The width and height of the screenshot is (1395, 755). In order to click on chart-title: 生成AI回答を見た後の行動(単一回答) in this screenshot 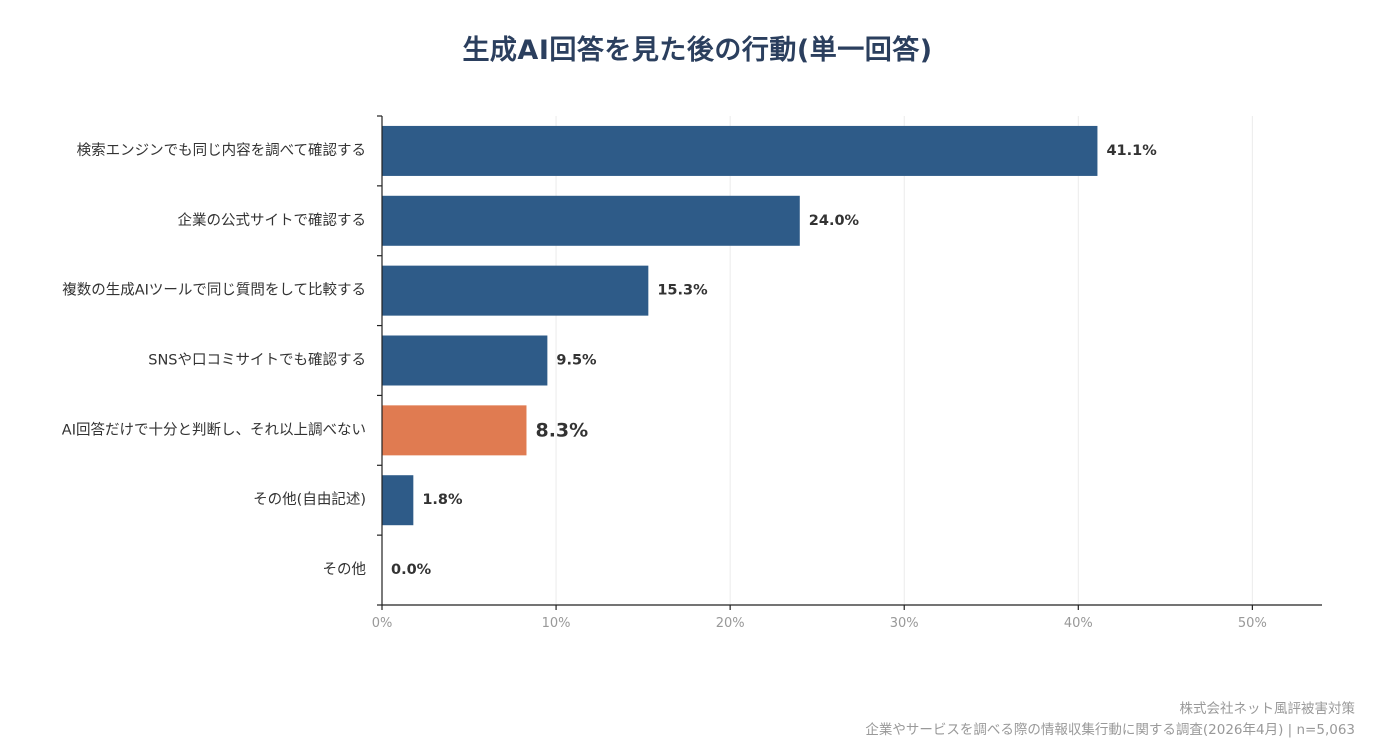, I will do `click(697, 50)`.